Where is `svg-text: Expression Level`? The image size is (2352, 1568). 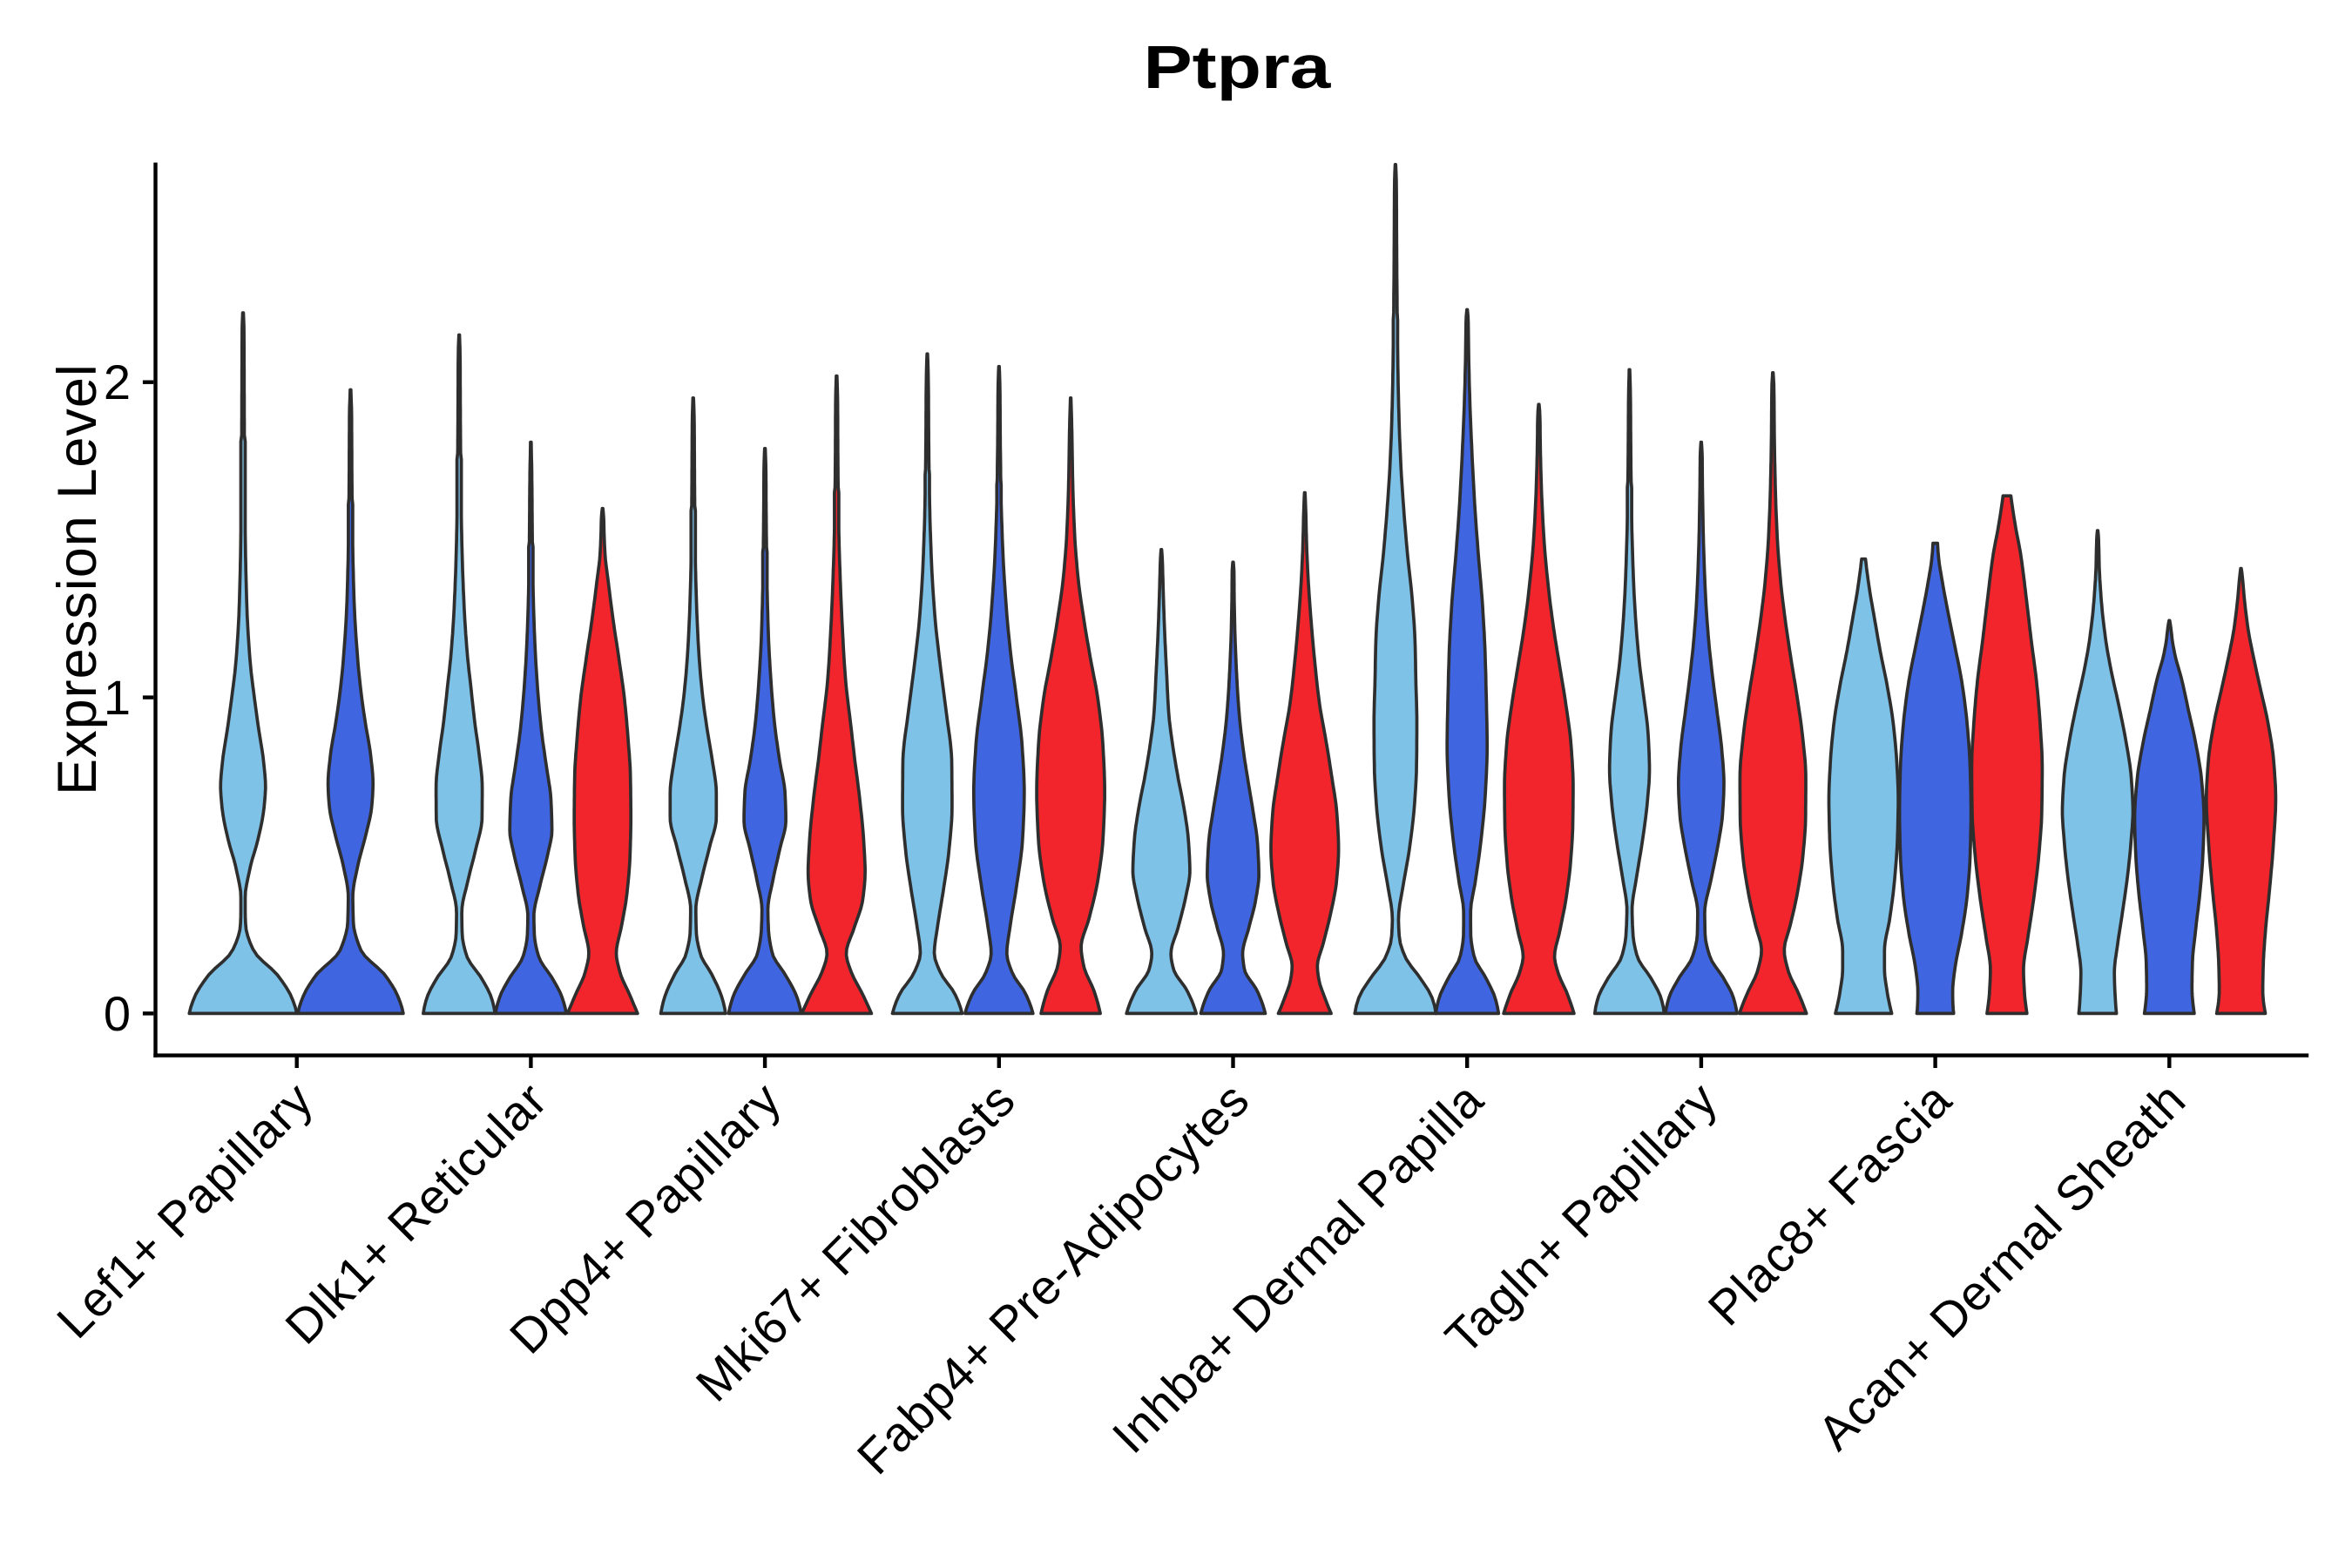 svg-text: Expression Level is located at coordinates (77, 579).